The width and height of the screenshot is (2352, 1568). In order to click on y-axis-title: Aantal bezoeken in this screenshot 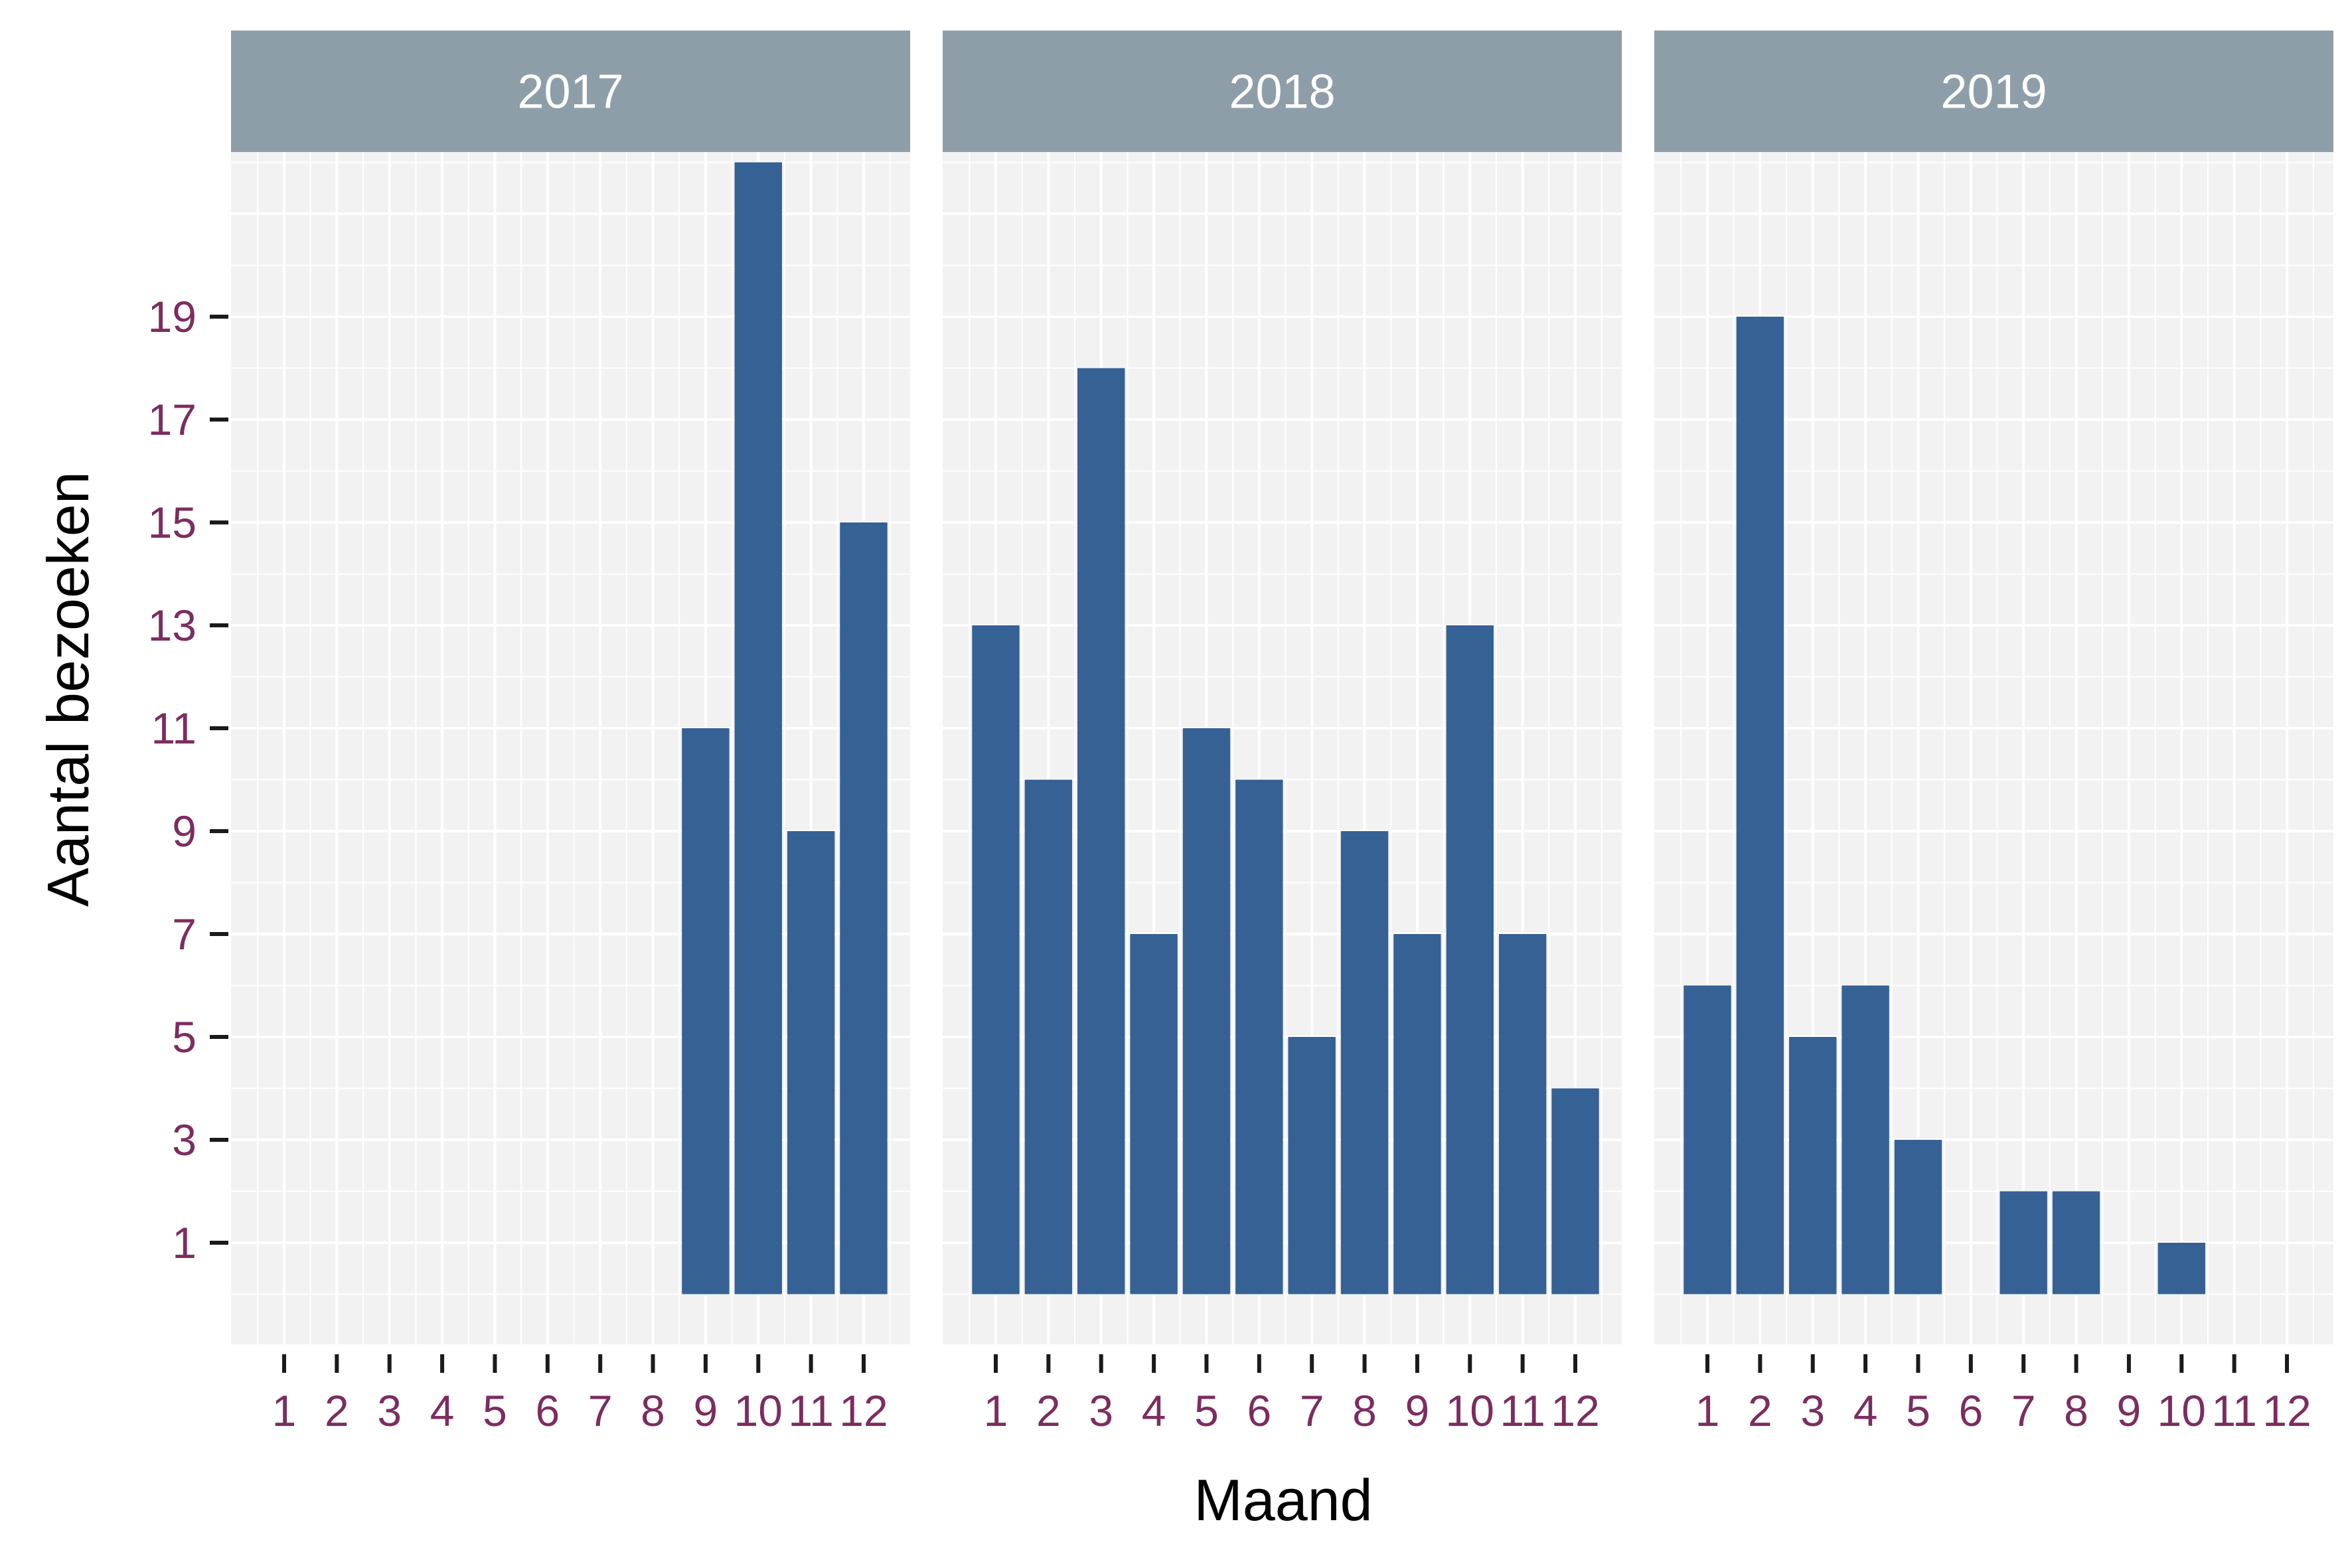, I will do `click(68, 689)`.